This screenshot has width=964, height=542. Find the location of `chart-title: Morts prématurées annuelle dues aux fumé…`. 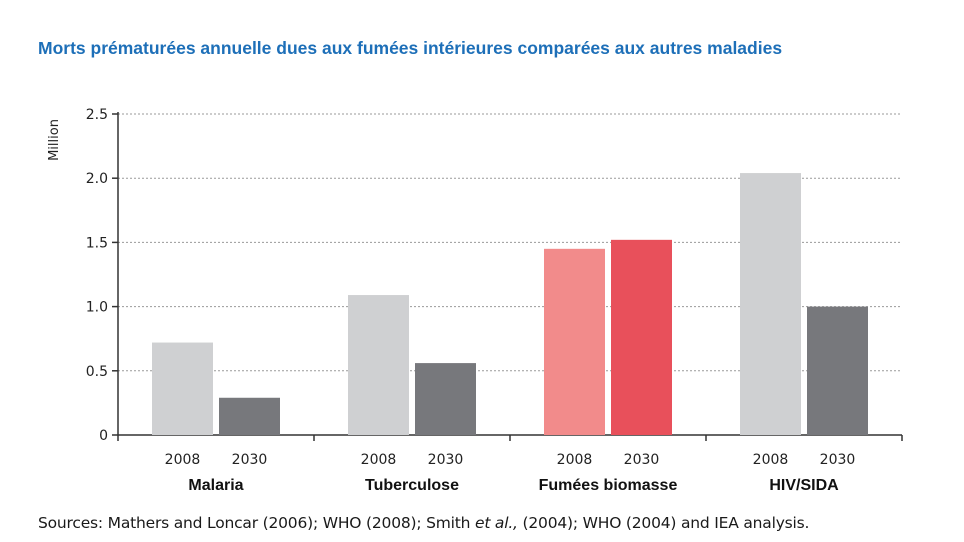

chart-title: Morts prématurées annuelle dues aux fumé… is located at coordinates (410, 48).